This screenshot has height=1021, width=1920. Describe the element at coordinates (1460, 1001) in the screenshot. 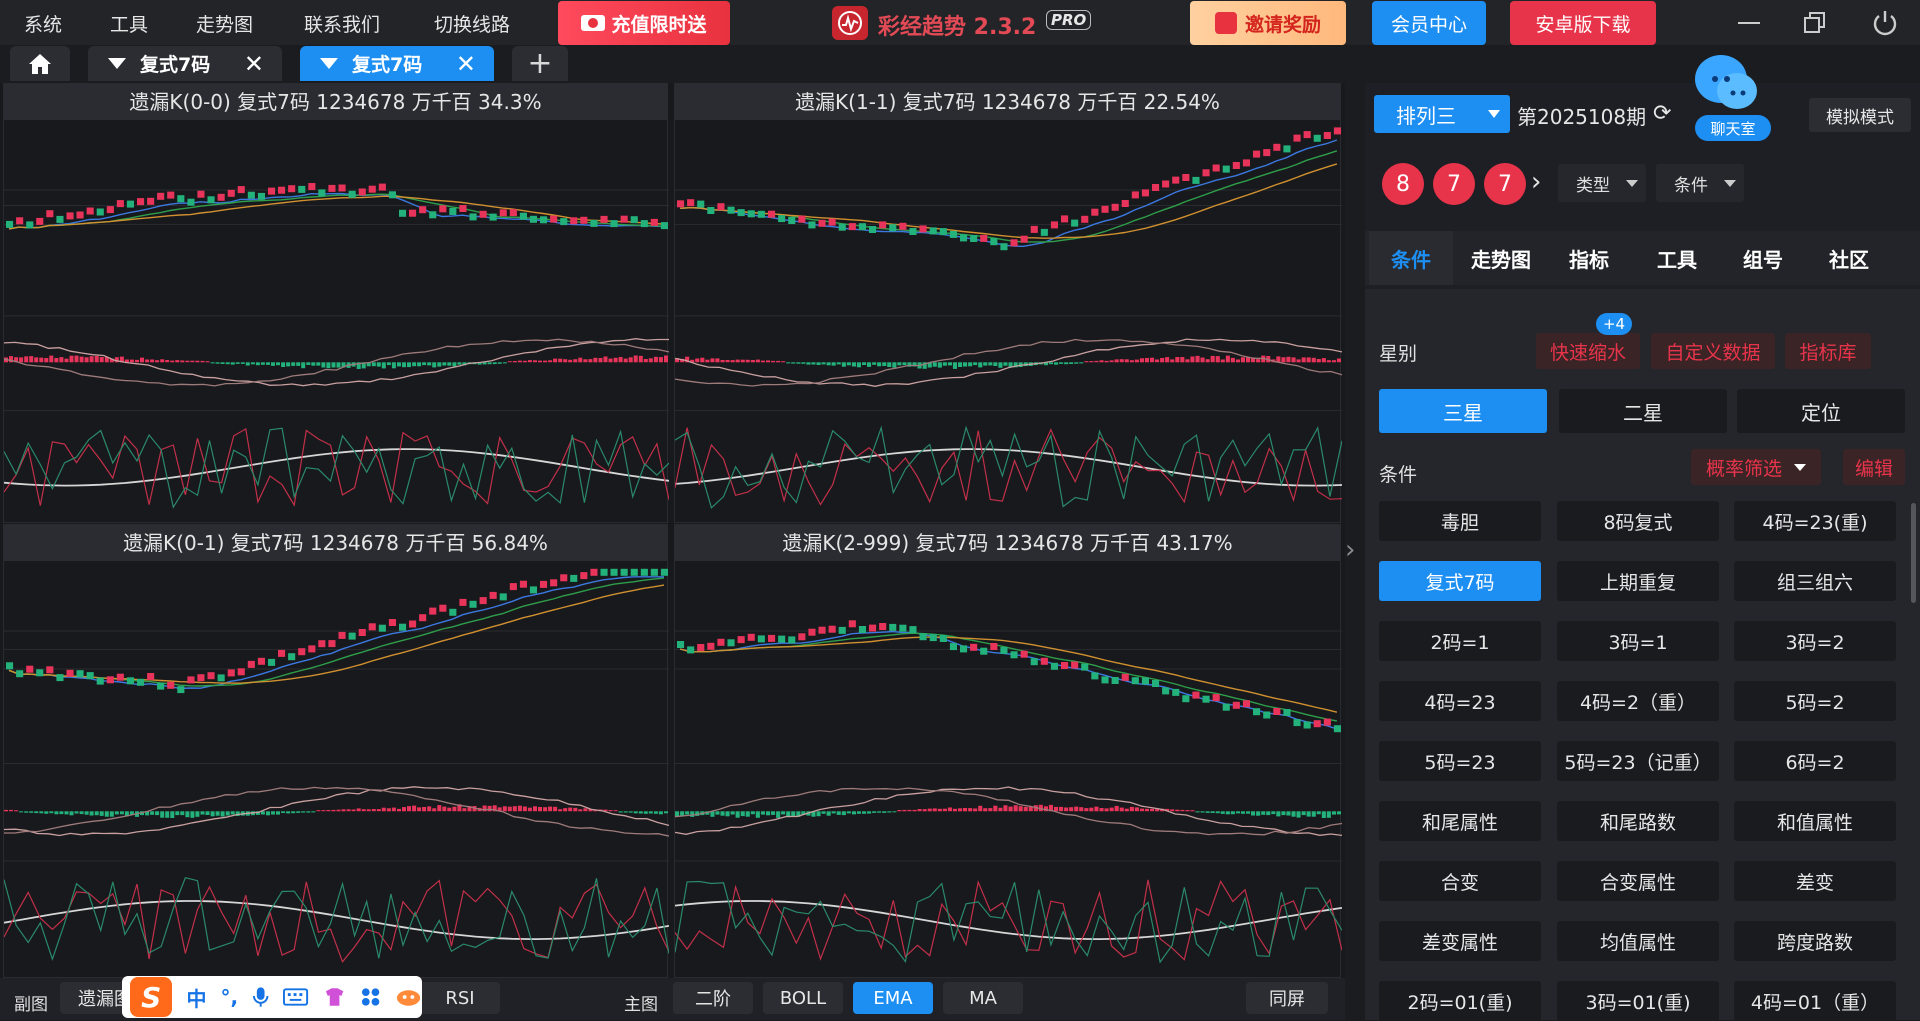

I see `condition-button: 2码=01(重)` at that location.